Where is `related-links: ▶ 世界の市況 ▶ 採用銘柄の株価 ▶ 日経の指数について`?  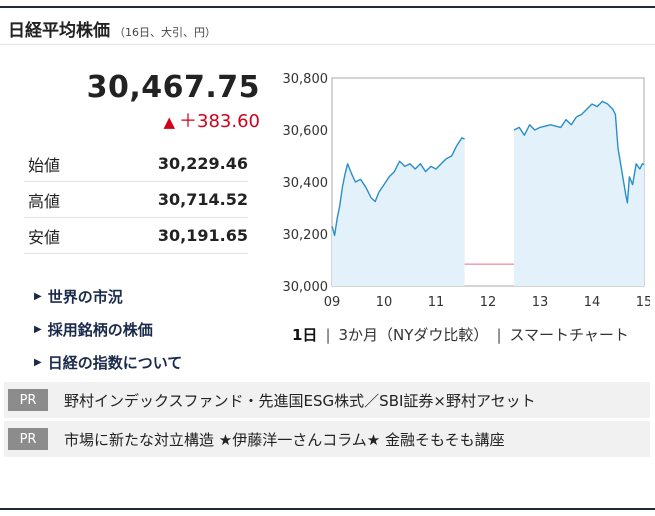
related-links: ▶ 世界の市況 ▶ 採用銘柄の株価 ▶ 日経の指数について is located at coordinates (108, 329).